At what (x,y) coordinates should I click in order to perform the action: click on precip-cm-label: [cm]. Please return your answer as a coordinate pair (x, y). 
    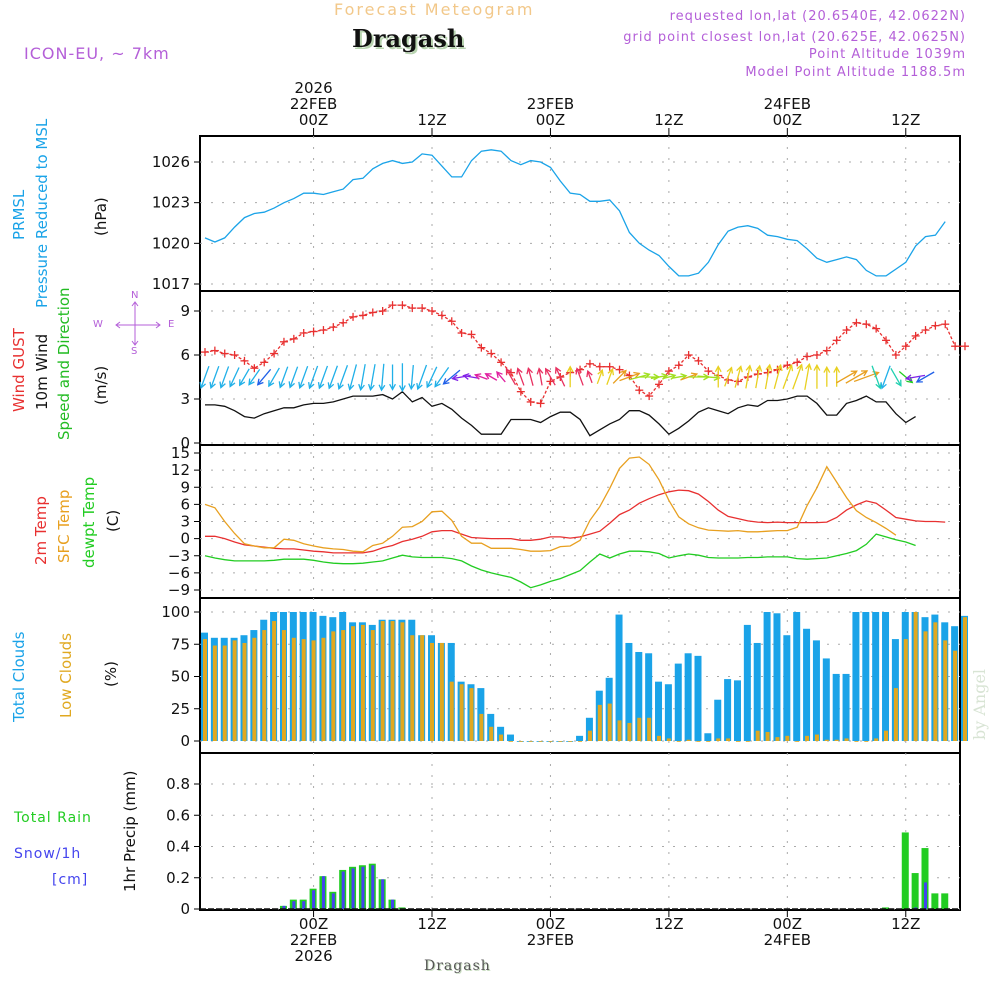
    Looking at the image, I should click on (70, 880).